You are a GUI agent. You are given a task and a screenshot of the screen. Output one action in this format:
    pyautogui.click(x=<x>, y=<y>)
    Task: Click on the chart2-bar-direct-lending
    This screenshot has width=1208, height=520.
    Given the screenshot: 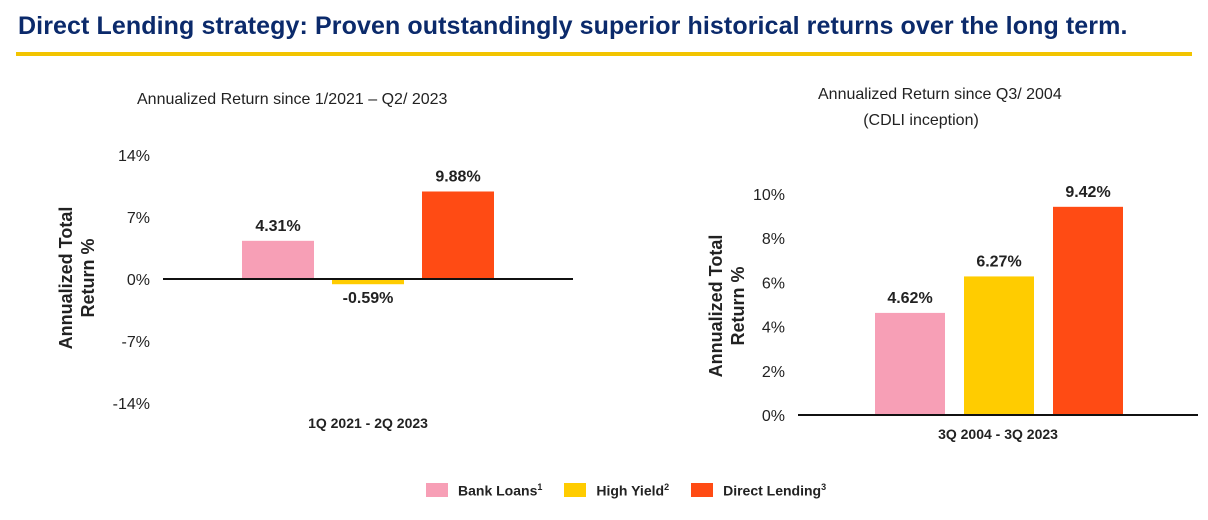 What is the action you would take?
    pyautogui.click(x=1088, y=310)
    